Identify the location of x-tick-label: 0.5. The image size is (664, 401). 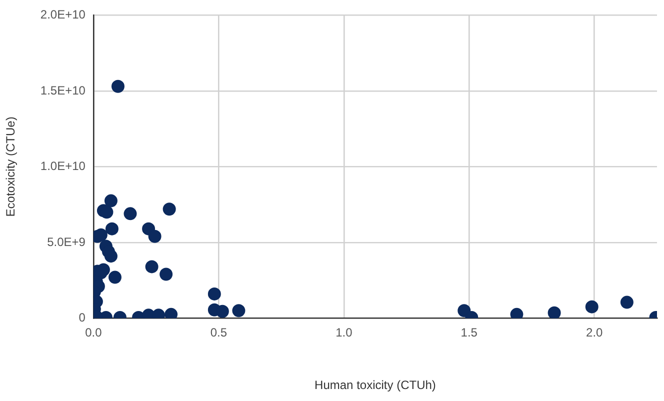
(219, 333).